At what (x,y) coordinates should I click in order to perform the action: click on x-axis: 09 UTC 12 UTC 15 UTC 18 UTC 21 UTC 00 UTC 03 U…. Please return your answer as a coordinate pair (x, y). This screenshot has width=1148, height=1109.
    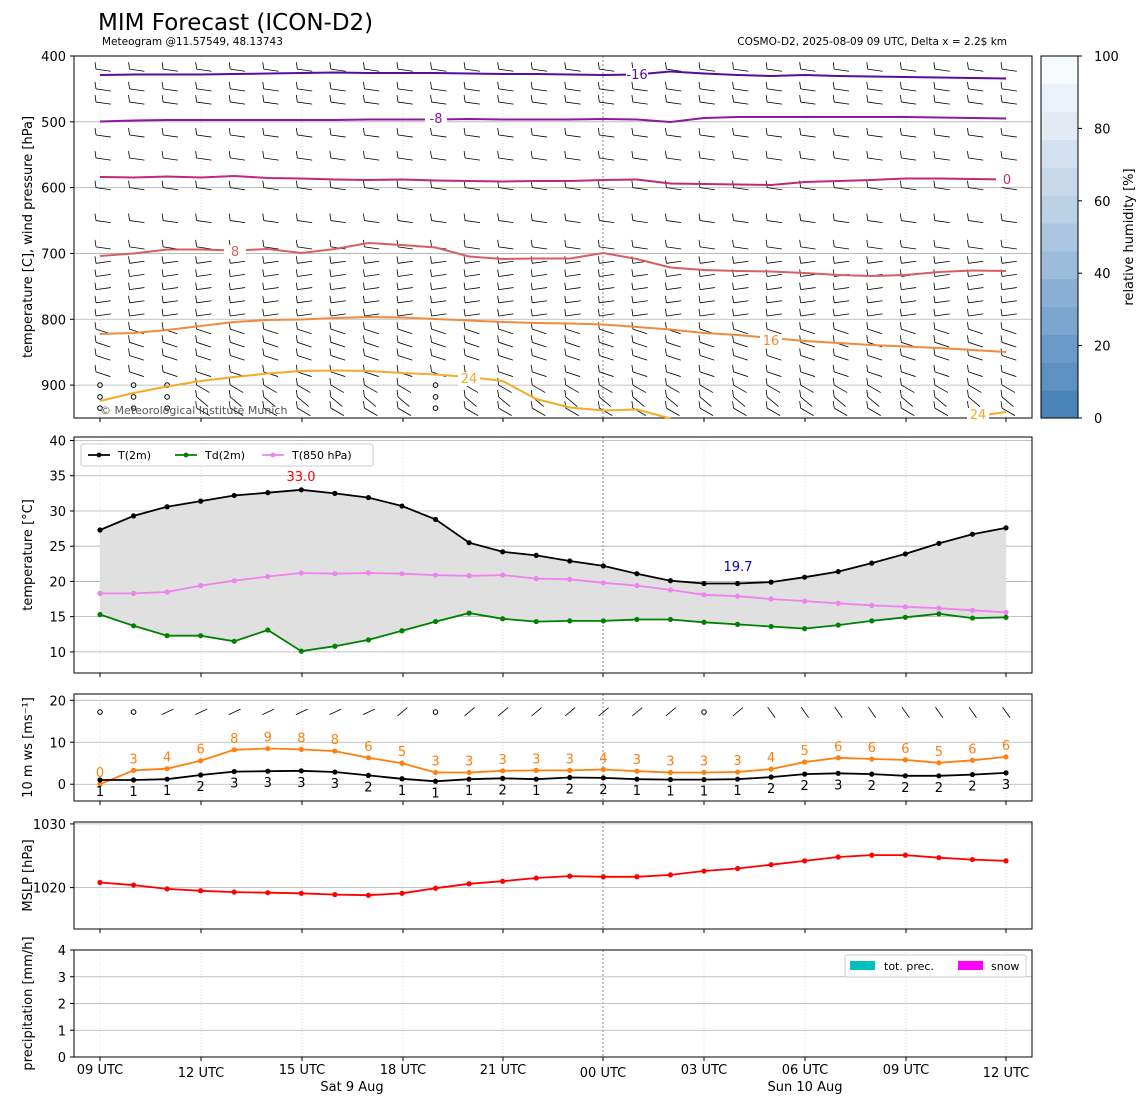
    Looking at the image, I should click on (553, 1079).